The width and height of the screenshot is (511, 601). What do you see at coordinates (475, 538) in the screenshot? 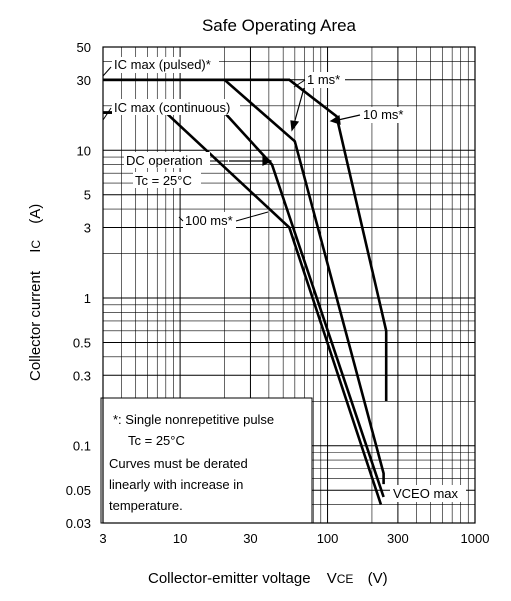
I see `x-tick-label: 1000` at bounding box center [475, 538].